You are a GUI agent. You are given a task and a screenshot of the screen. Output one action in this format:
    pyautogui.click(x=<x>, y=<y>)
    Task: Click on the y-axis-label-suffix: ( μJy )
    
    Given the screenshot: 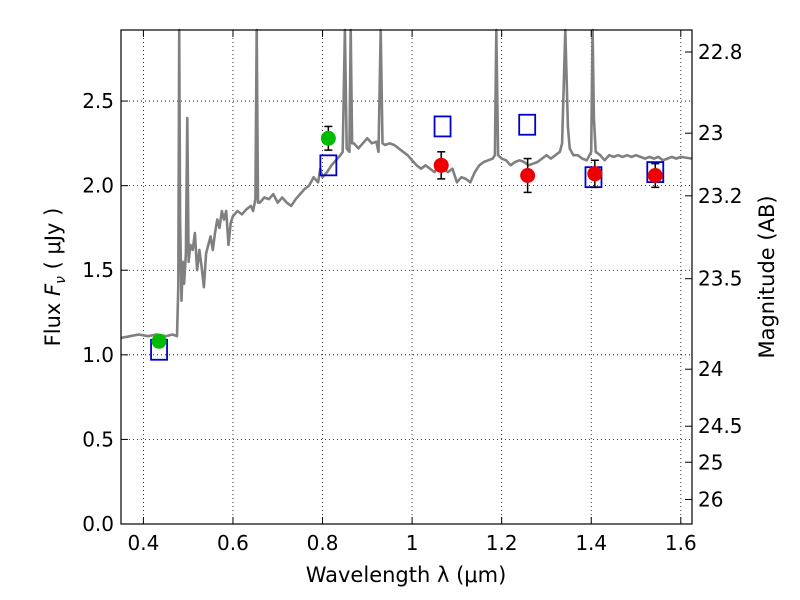 What is the action you would take?
    pyautogui.click(x=53, y=242)
    